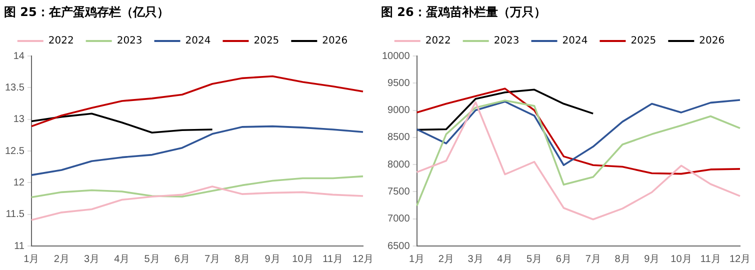 The height and width of the screenshot is (270, 755). I want to click on y-tick-label: 12, so click(19, 182).